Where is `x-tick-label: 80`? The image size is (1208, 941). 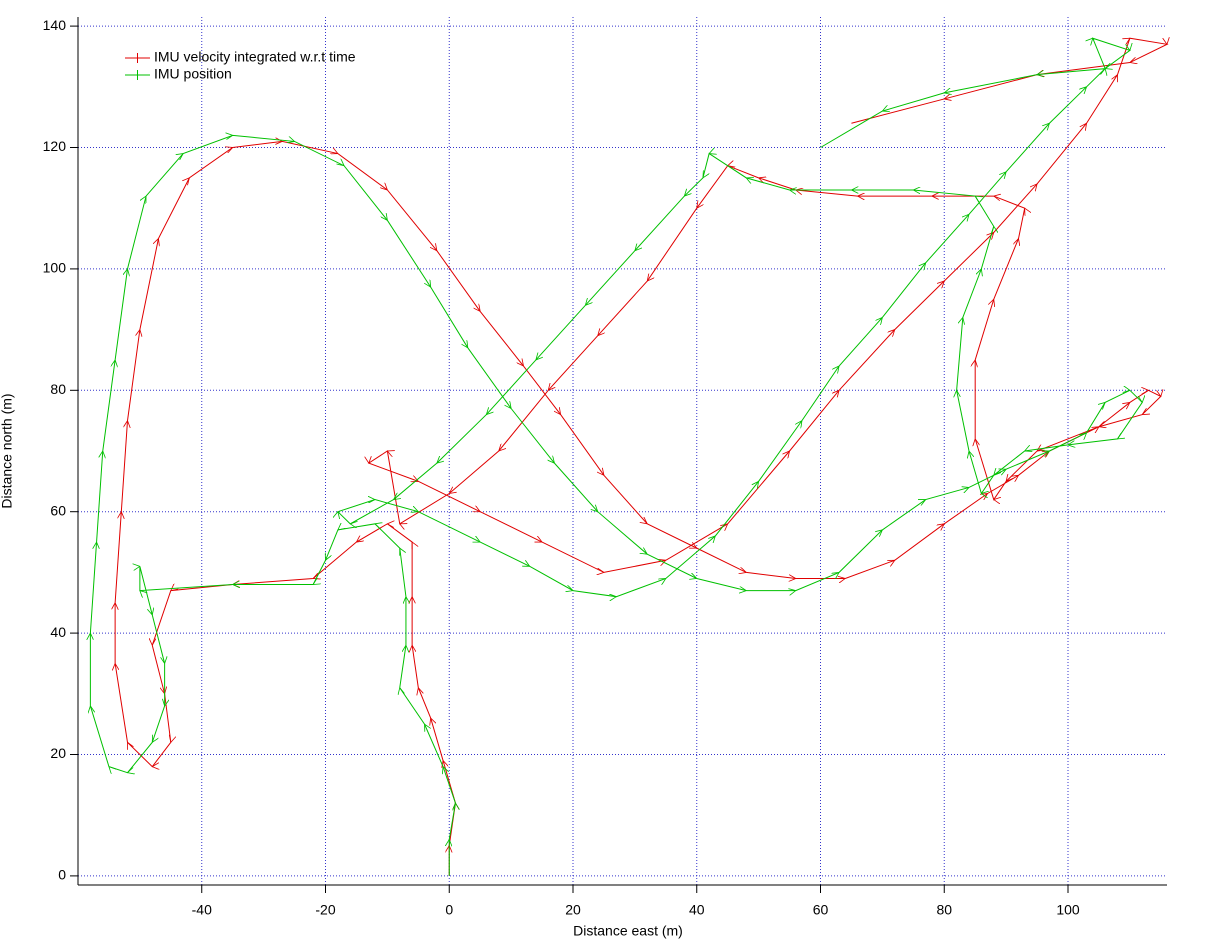
x-tick-label: 80 is located at coordinates (944, 910).